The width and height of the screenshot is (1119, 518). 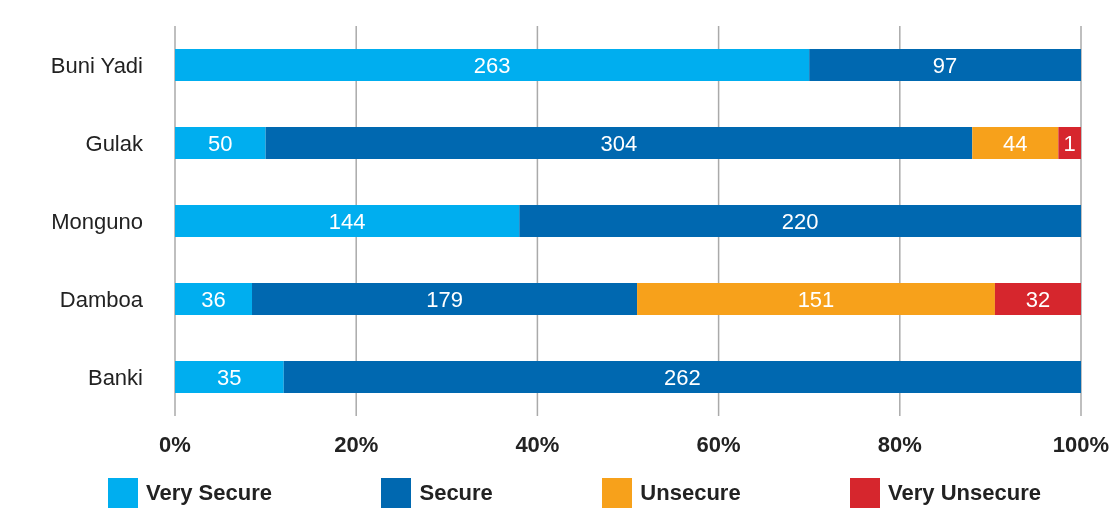 I want to click on x-tick-label: 0%, so click(x=175, y=444).